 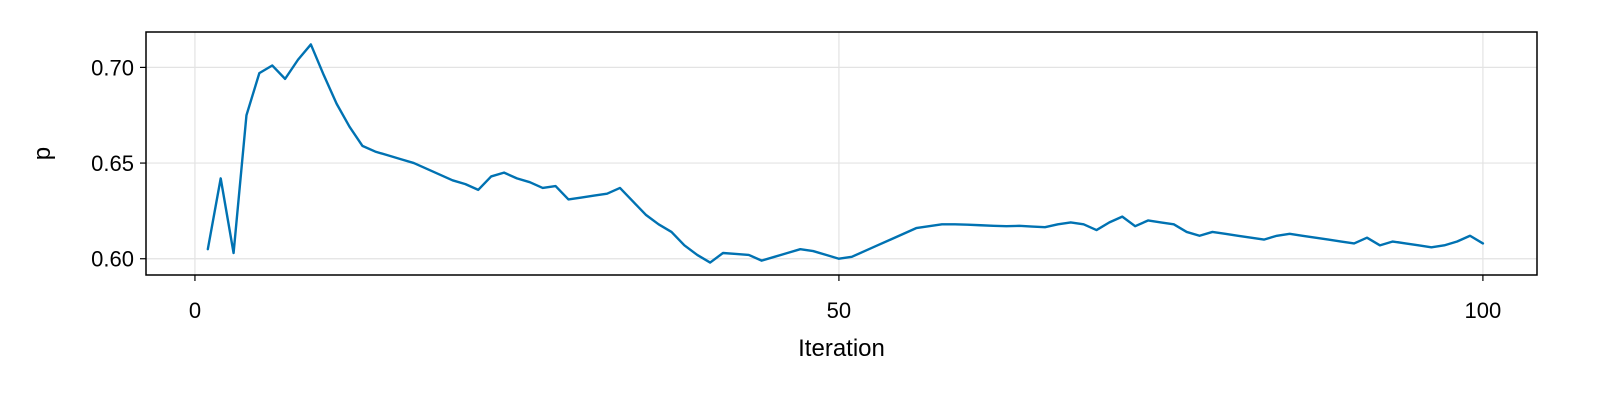 What do you see at coordinates (841, 348) in the screenshot?
I see `x-axis-label: Iteration` at bounding box center [841, 348].